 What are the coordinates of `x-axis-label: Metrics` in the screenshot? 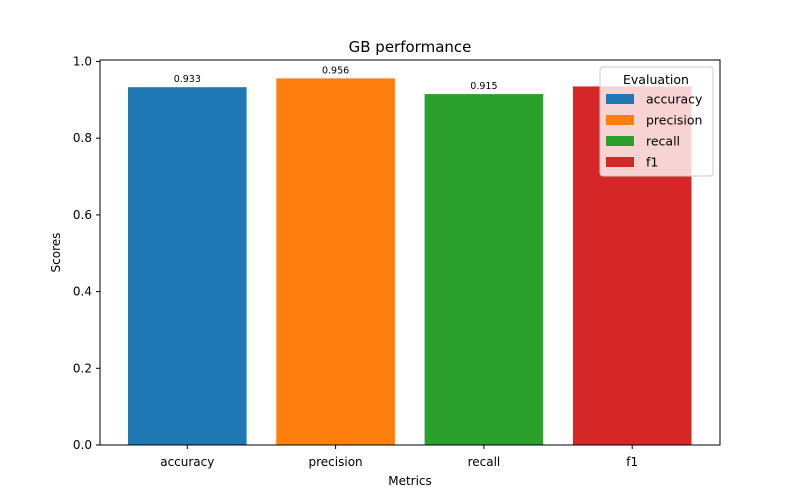 It's located at (410, 481).